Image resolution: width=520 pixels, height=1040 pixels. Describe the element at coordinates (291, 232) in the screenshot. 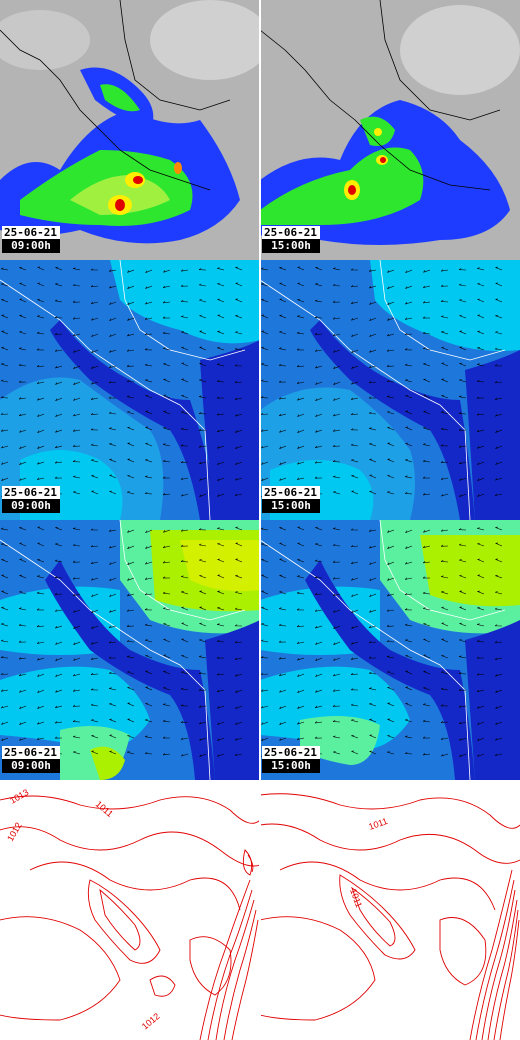

I see `date-label: 25-06-21` at that location.